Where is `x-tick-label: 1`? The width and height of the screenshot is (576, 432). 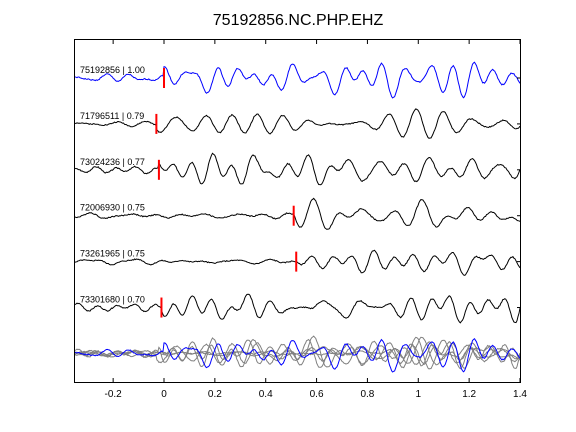
x-tick-label: 1 is located at coordinates (419, 394).